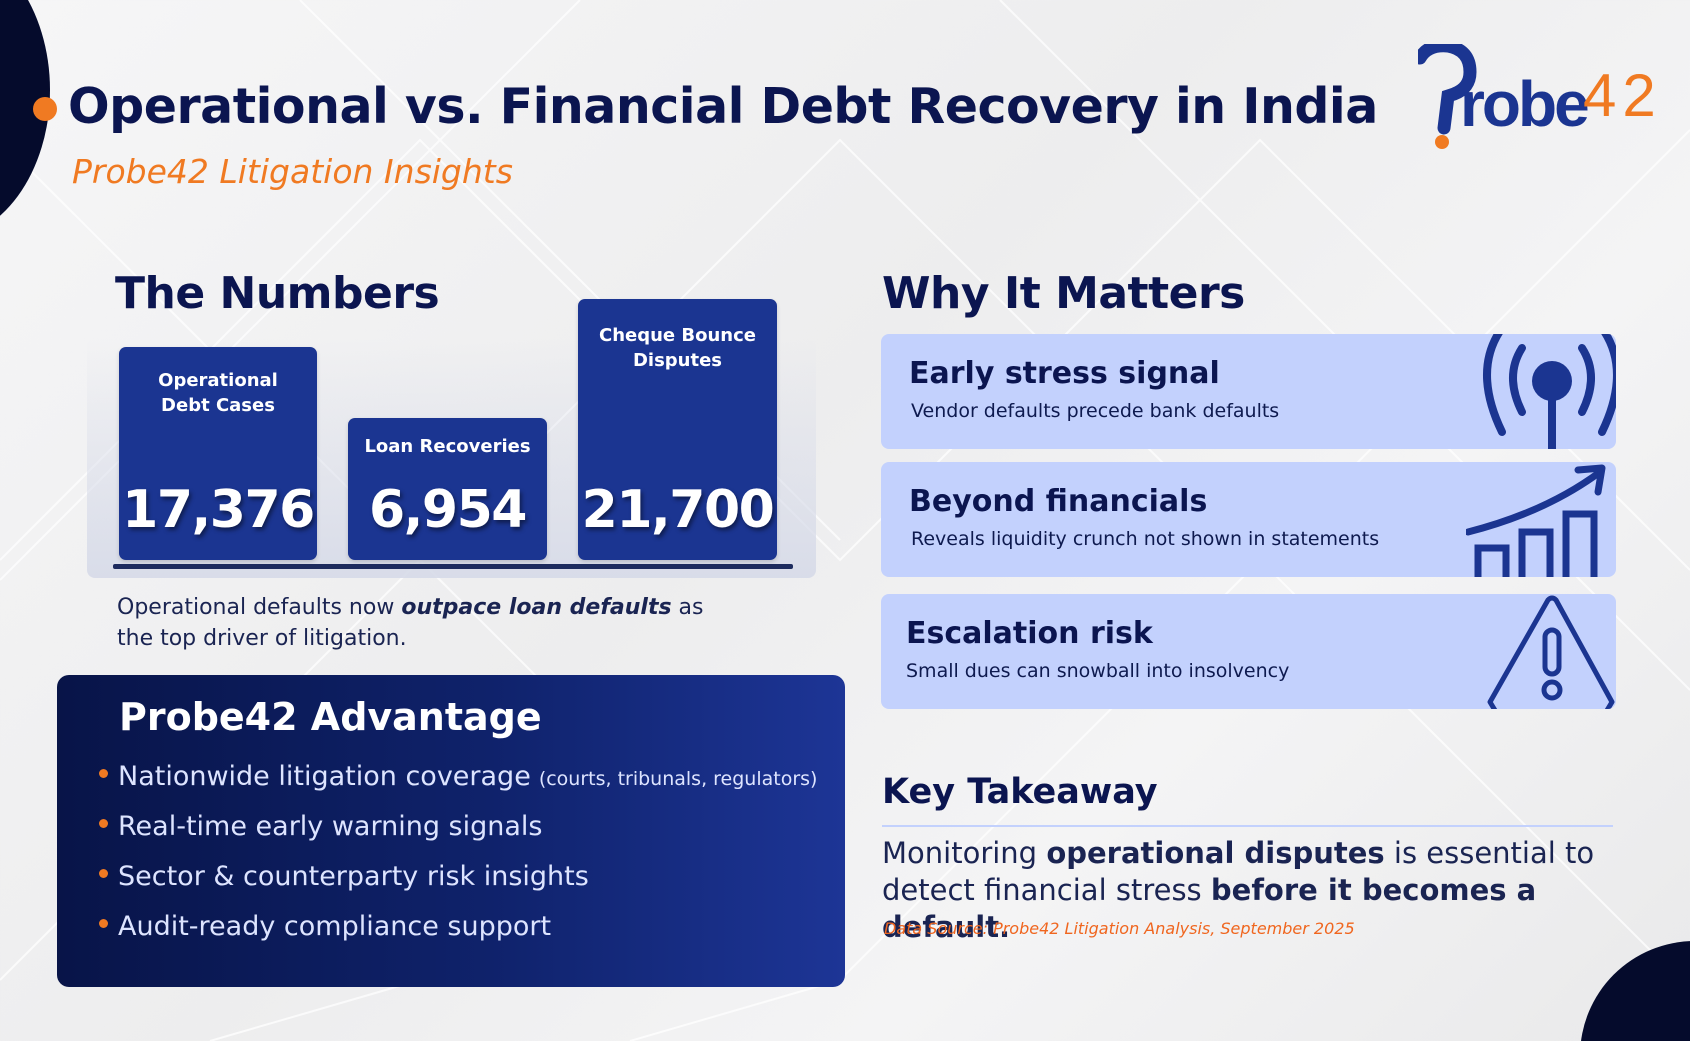  I want to click on bar-loan-recoveries: Loan Recoveries 6,954, so click(447, 489).